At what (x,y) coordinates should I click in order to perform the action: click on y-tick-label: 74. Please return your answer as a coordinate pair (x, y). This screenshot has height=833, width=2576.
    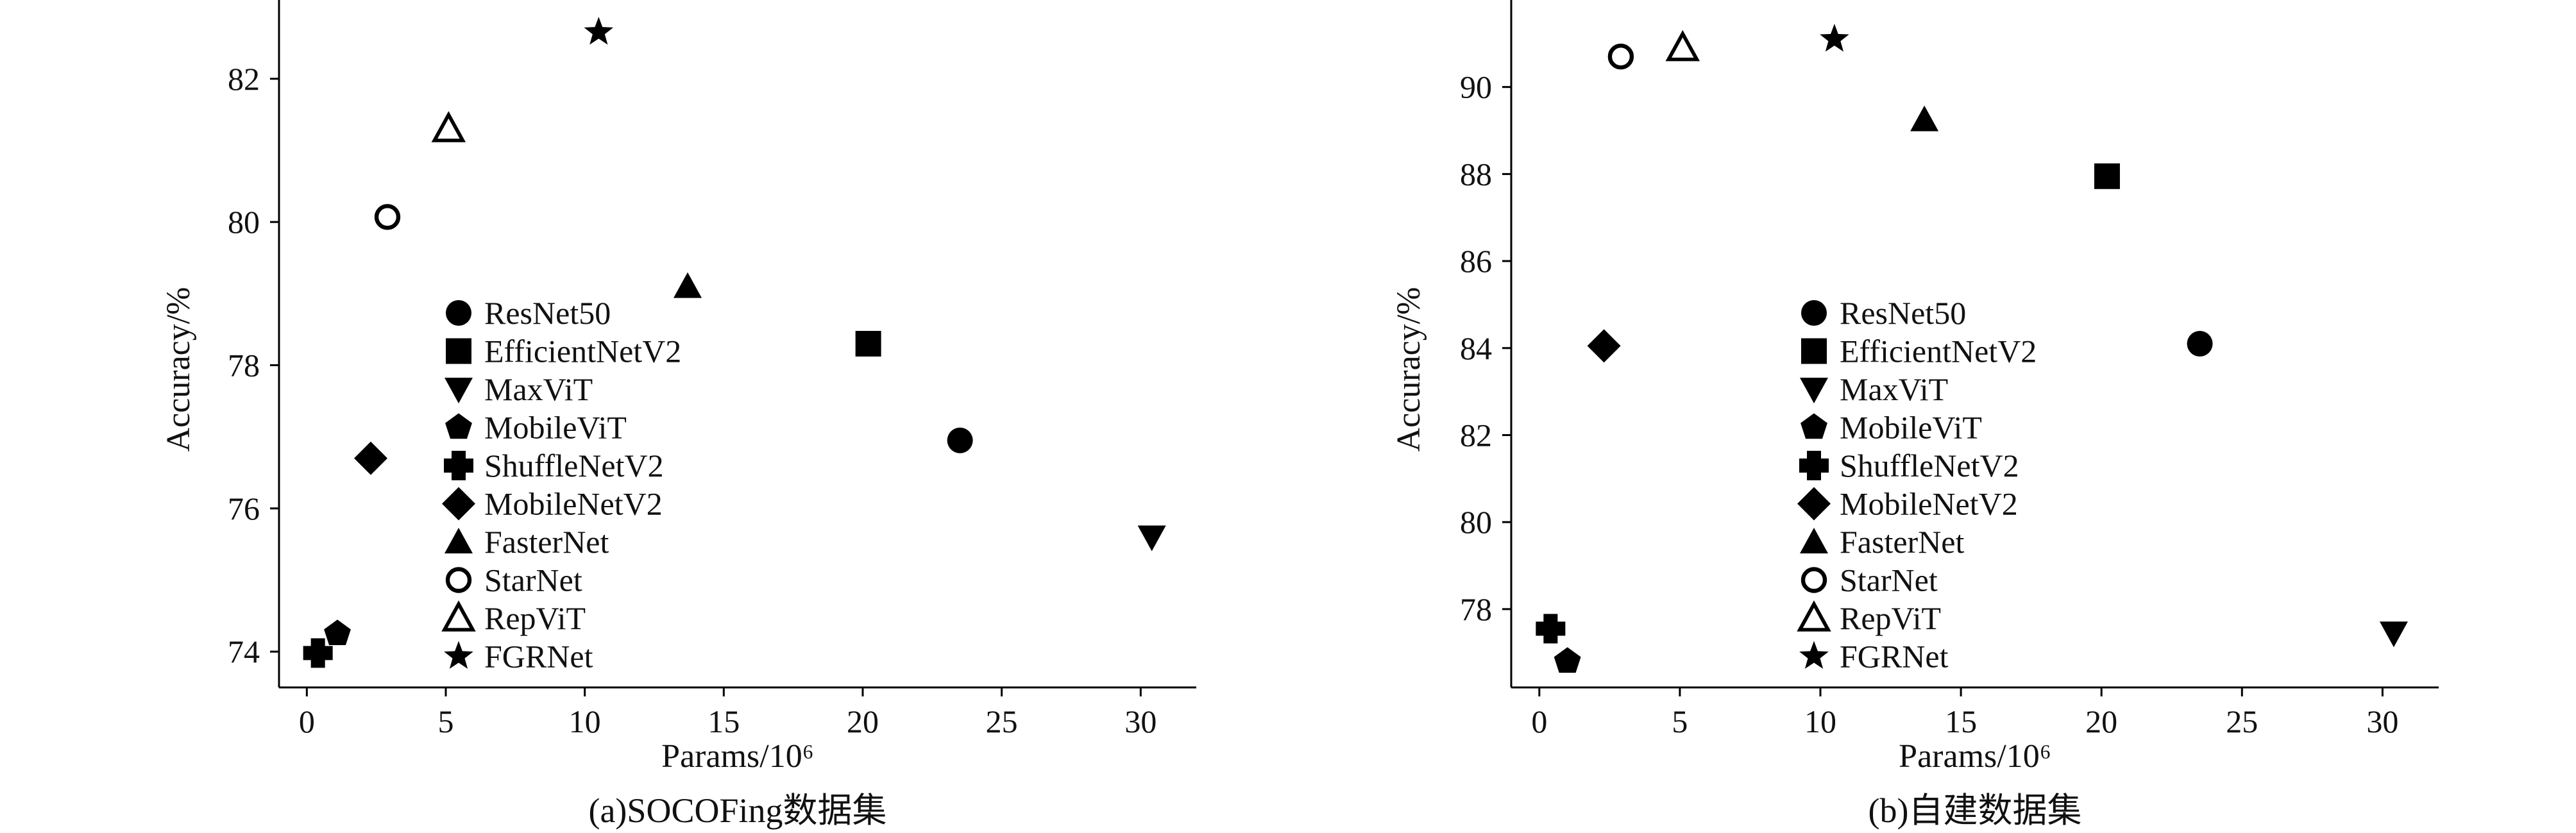
    Looking at the image, I should click on (244, 651).